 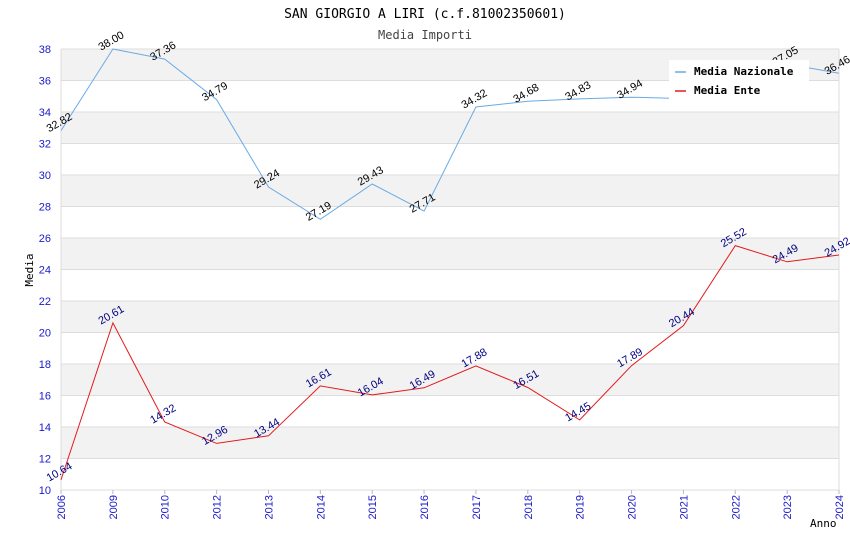 What do you see at coordinates (684, 507) in the screenshot?
I see `x-tick-label: 2021` at bounding box center [684, 507].